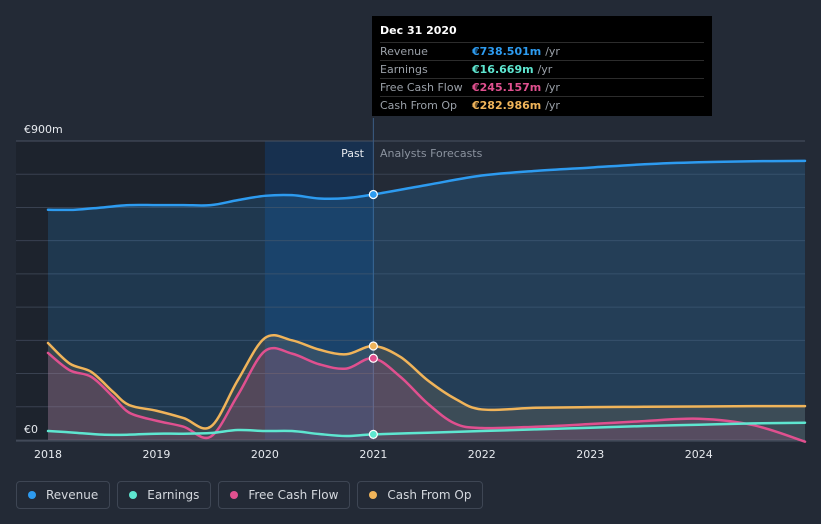  What do you see at coordinates (419, 105) in the screenshot?
I see `tooltip-label: Cash From Op` at bounding box center [419, 105].